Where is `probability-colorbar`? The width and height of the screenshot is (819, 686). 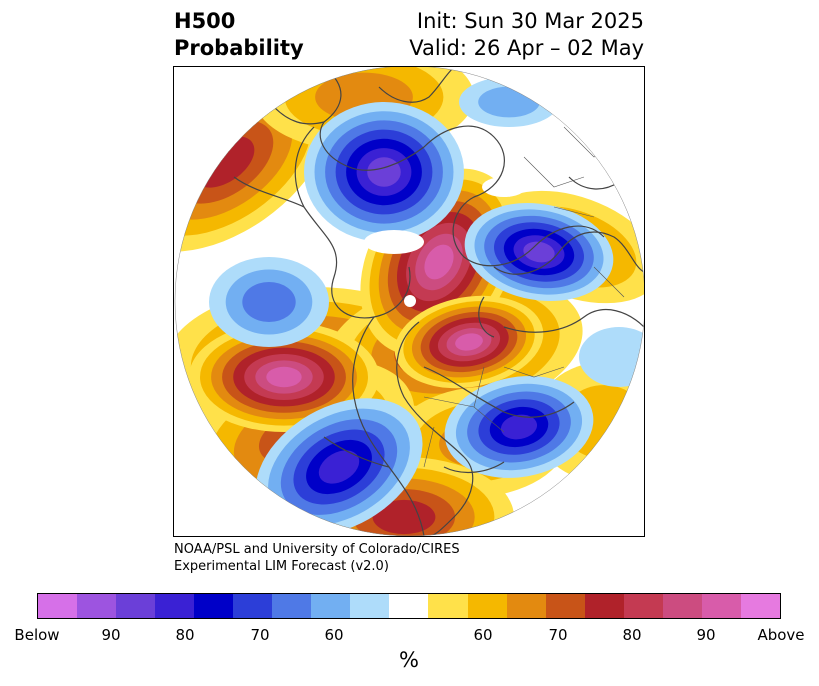 probability-colorbar is located at coordinates (409, 606).